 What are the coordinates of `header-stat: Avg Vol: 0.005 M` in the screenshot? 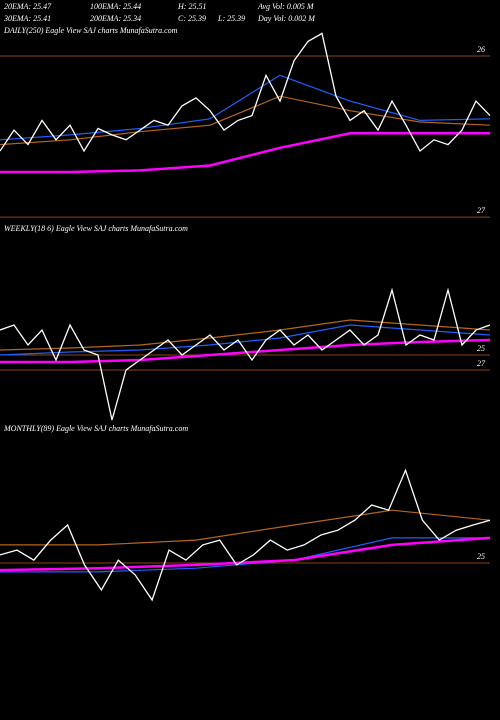 It's located at (286, 6).